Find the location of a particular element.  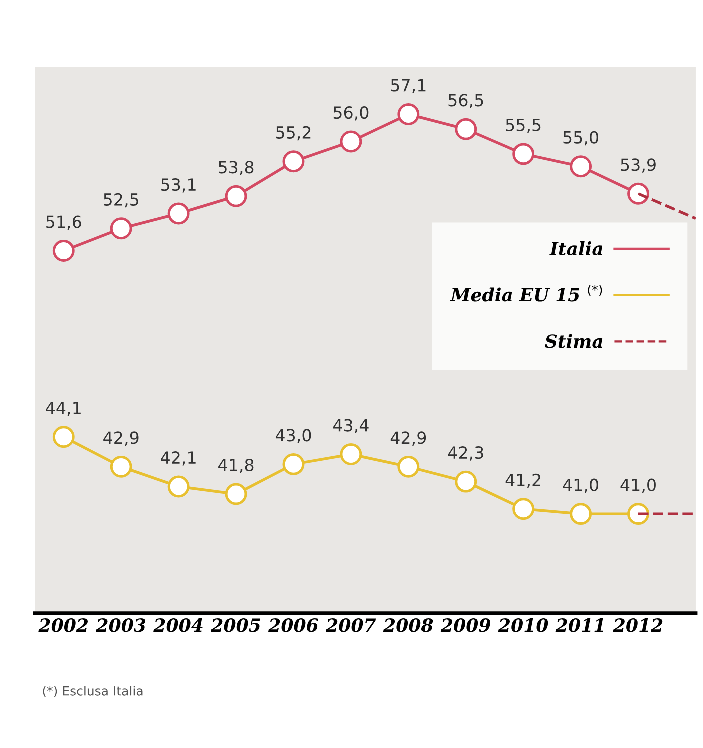

legend-label: Media EU 15 $^{(*)}$ is located at coordinates (526, 293).